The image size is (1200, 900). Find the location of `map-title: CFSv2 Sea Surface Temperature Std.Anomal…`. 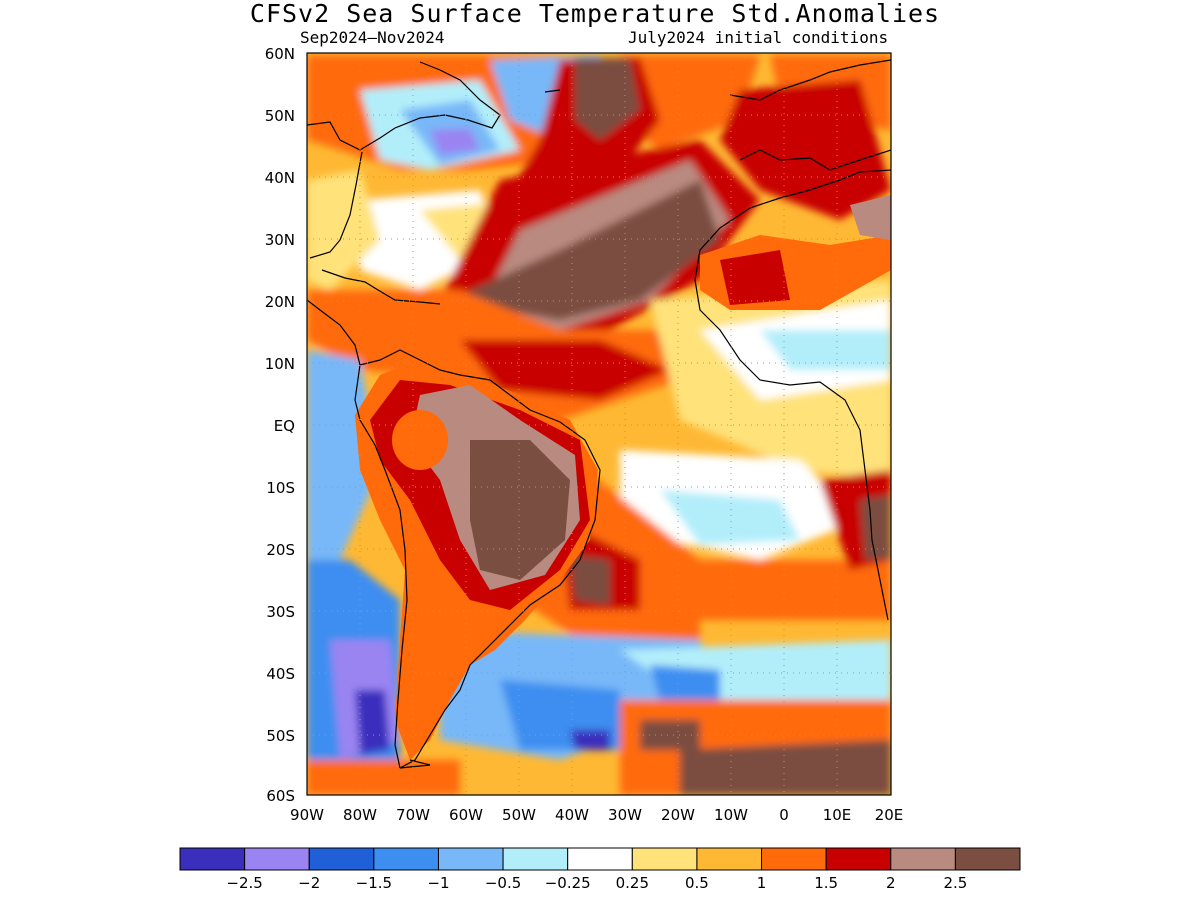

map-title: CFSv2 Sea Surface Temperature Std.Anomal… is located at coordinates (595, 14).